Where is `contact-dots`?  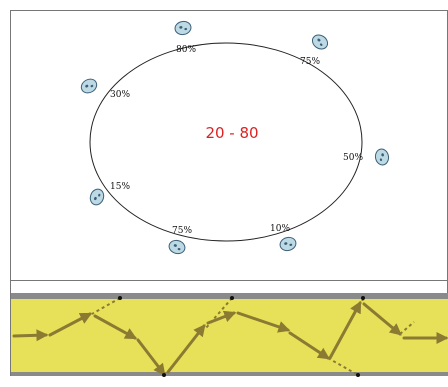 contact-dots is located at coordinates (241, 336).